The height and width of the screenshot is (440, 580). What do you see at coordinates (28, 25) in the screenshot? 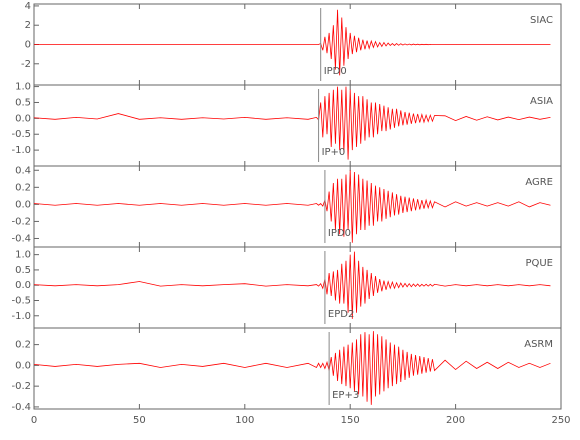
I see `y-tick-label: 2` at bounding box center [28, 25].